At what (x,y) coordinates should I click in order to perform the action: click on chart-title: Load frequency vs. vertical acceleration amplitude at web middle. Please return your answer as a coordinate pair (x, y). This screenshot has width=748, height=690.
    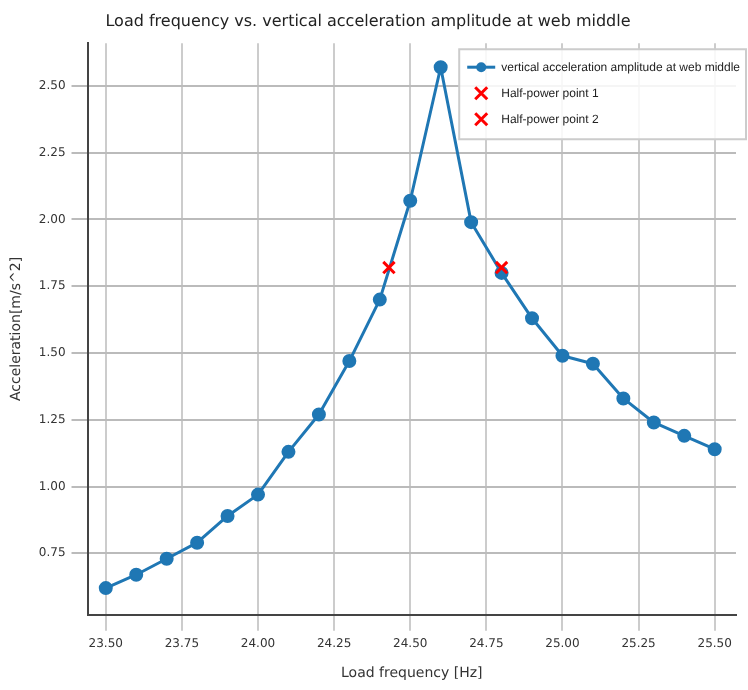
    Looking at the image, I should click on (368, 20).